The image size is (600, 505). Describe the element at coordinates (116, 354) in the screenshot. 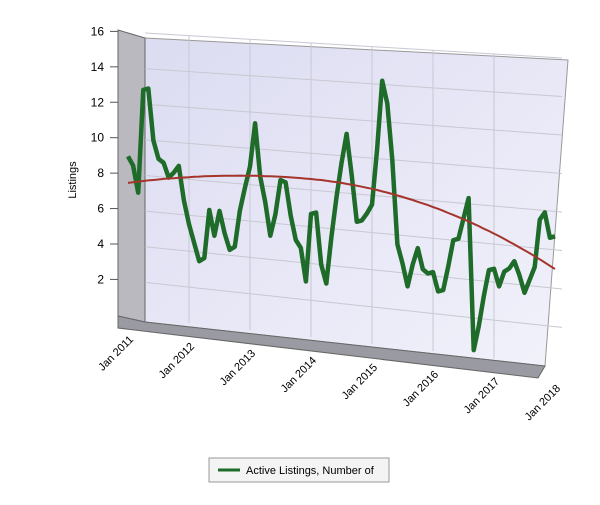

I see `x-tick-label: Jan 2011` at that location.